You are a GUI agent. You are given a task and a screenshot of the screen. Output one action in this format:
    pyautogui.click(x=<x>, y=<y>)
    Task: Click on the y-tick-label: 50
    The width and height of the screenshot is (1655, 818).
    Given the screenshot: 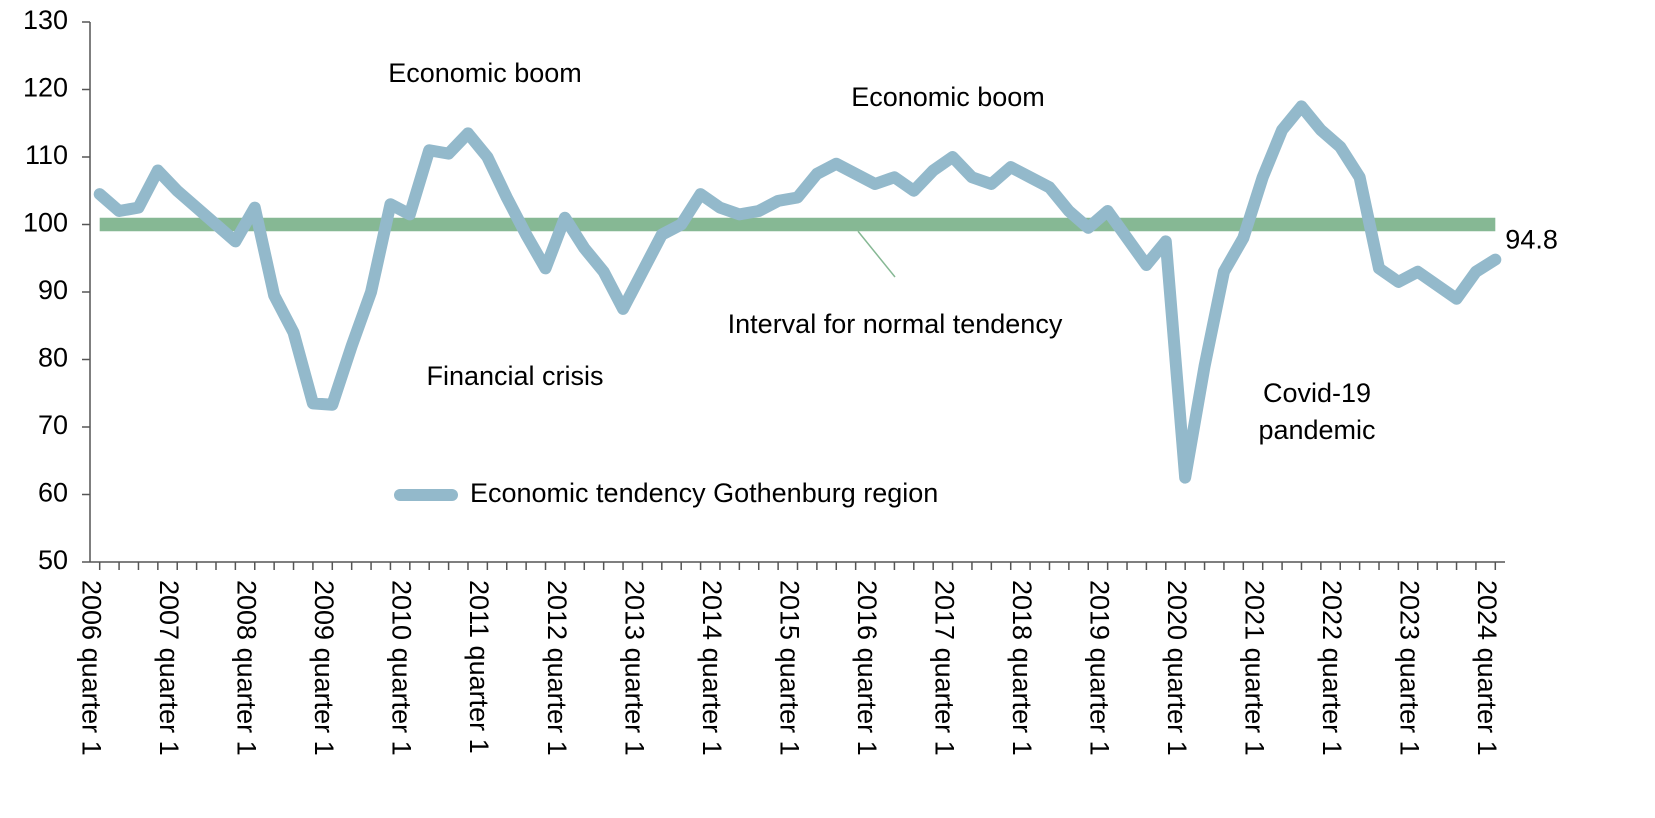 What is the action you would take?
    pyautogui.click(x=53, y=560)
    